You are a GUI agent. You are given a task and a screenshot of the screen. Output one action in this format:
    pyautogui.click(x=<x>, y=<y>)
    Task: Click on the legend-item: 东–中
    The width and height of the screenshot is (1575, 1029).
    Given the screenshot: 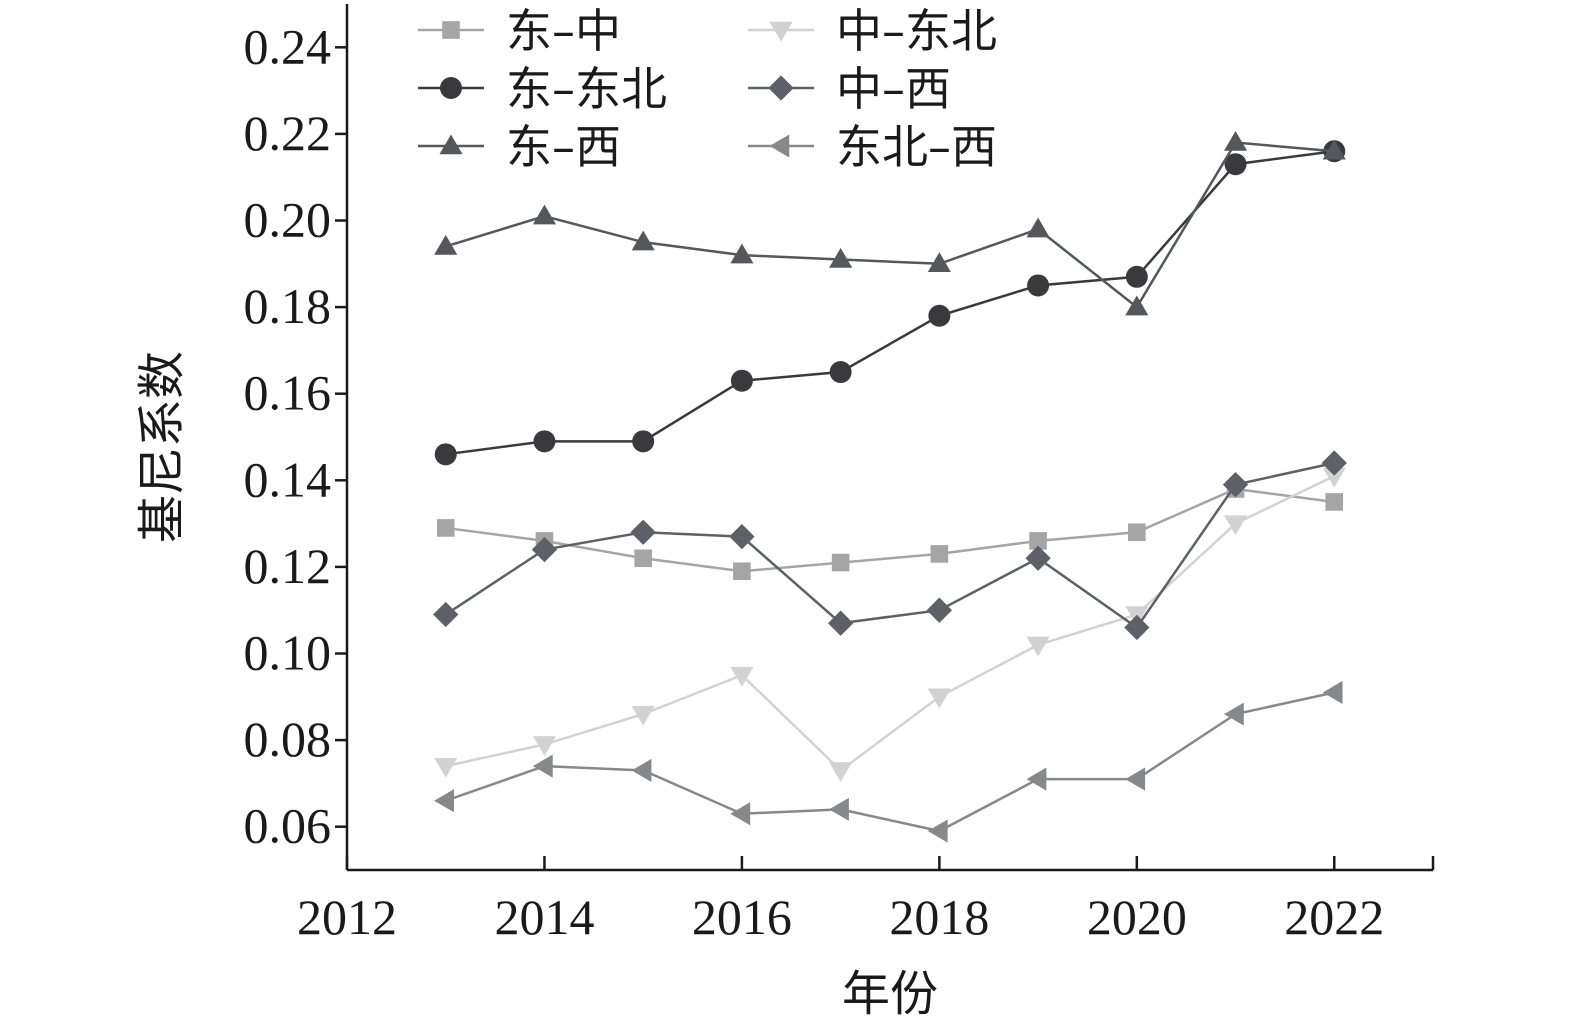 What is the action you would take?
    pyautogui.click(x=519, y=31)
    